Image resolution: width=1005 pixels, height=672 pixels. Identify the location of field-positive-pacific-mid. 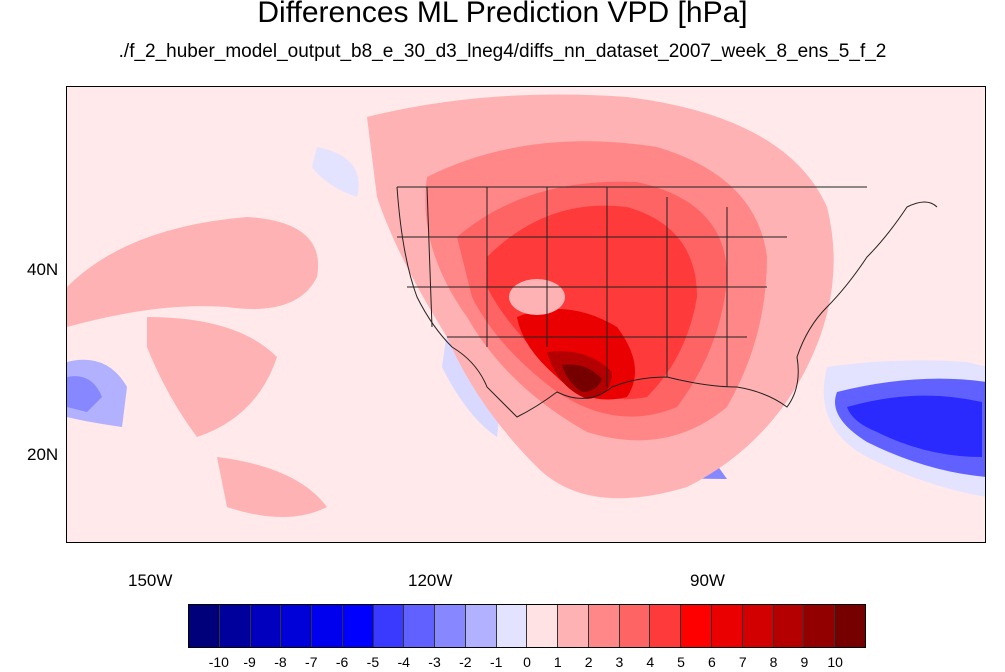
(212, 377).